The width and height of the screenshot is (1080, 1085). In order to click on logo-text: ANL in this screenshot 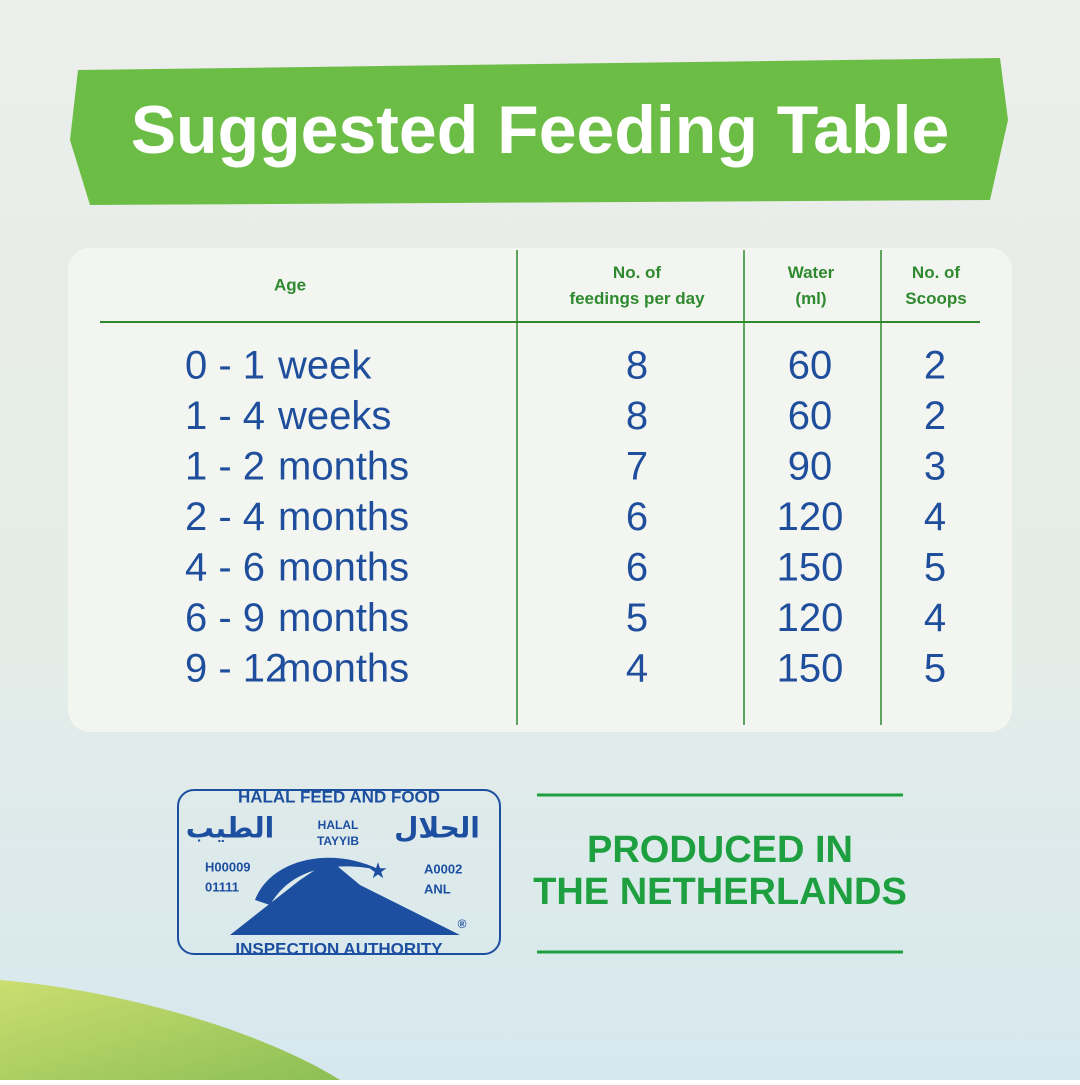, I will do `click(437, 888)`.